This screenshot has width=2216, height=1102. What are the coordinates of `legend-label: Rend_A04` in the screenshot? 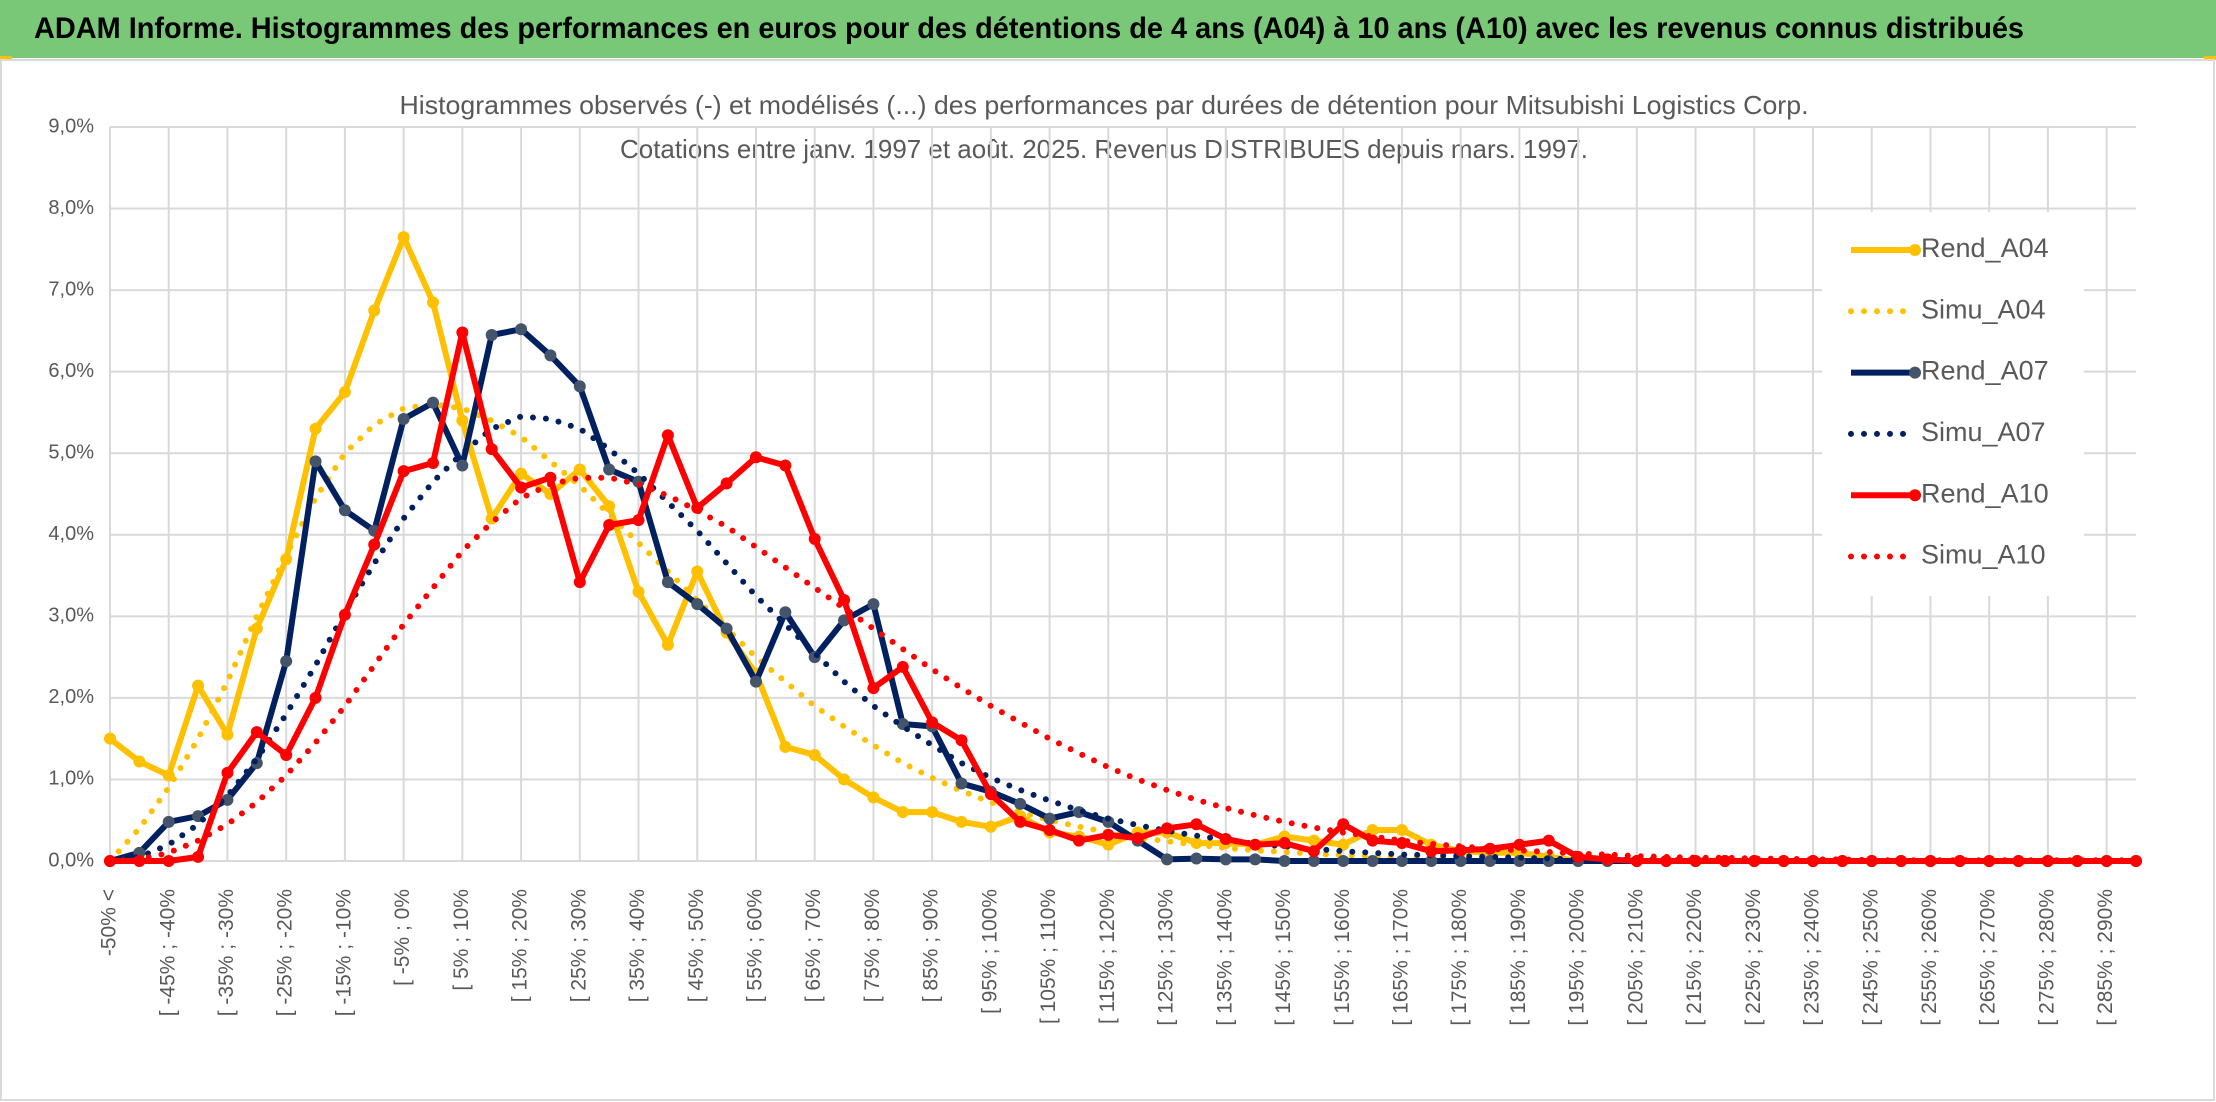 It's located at (1985, 248).